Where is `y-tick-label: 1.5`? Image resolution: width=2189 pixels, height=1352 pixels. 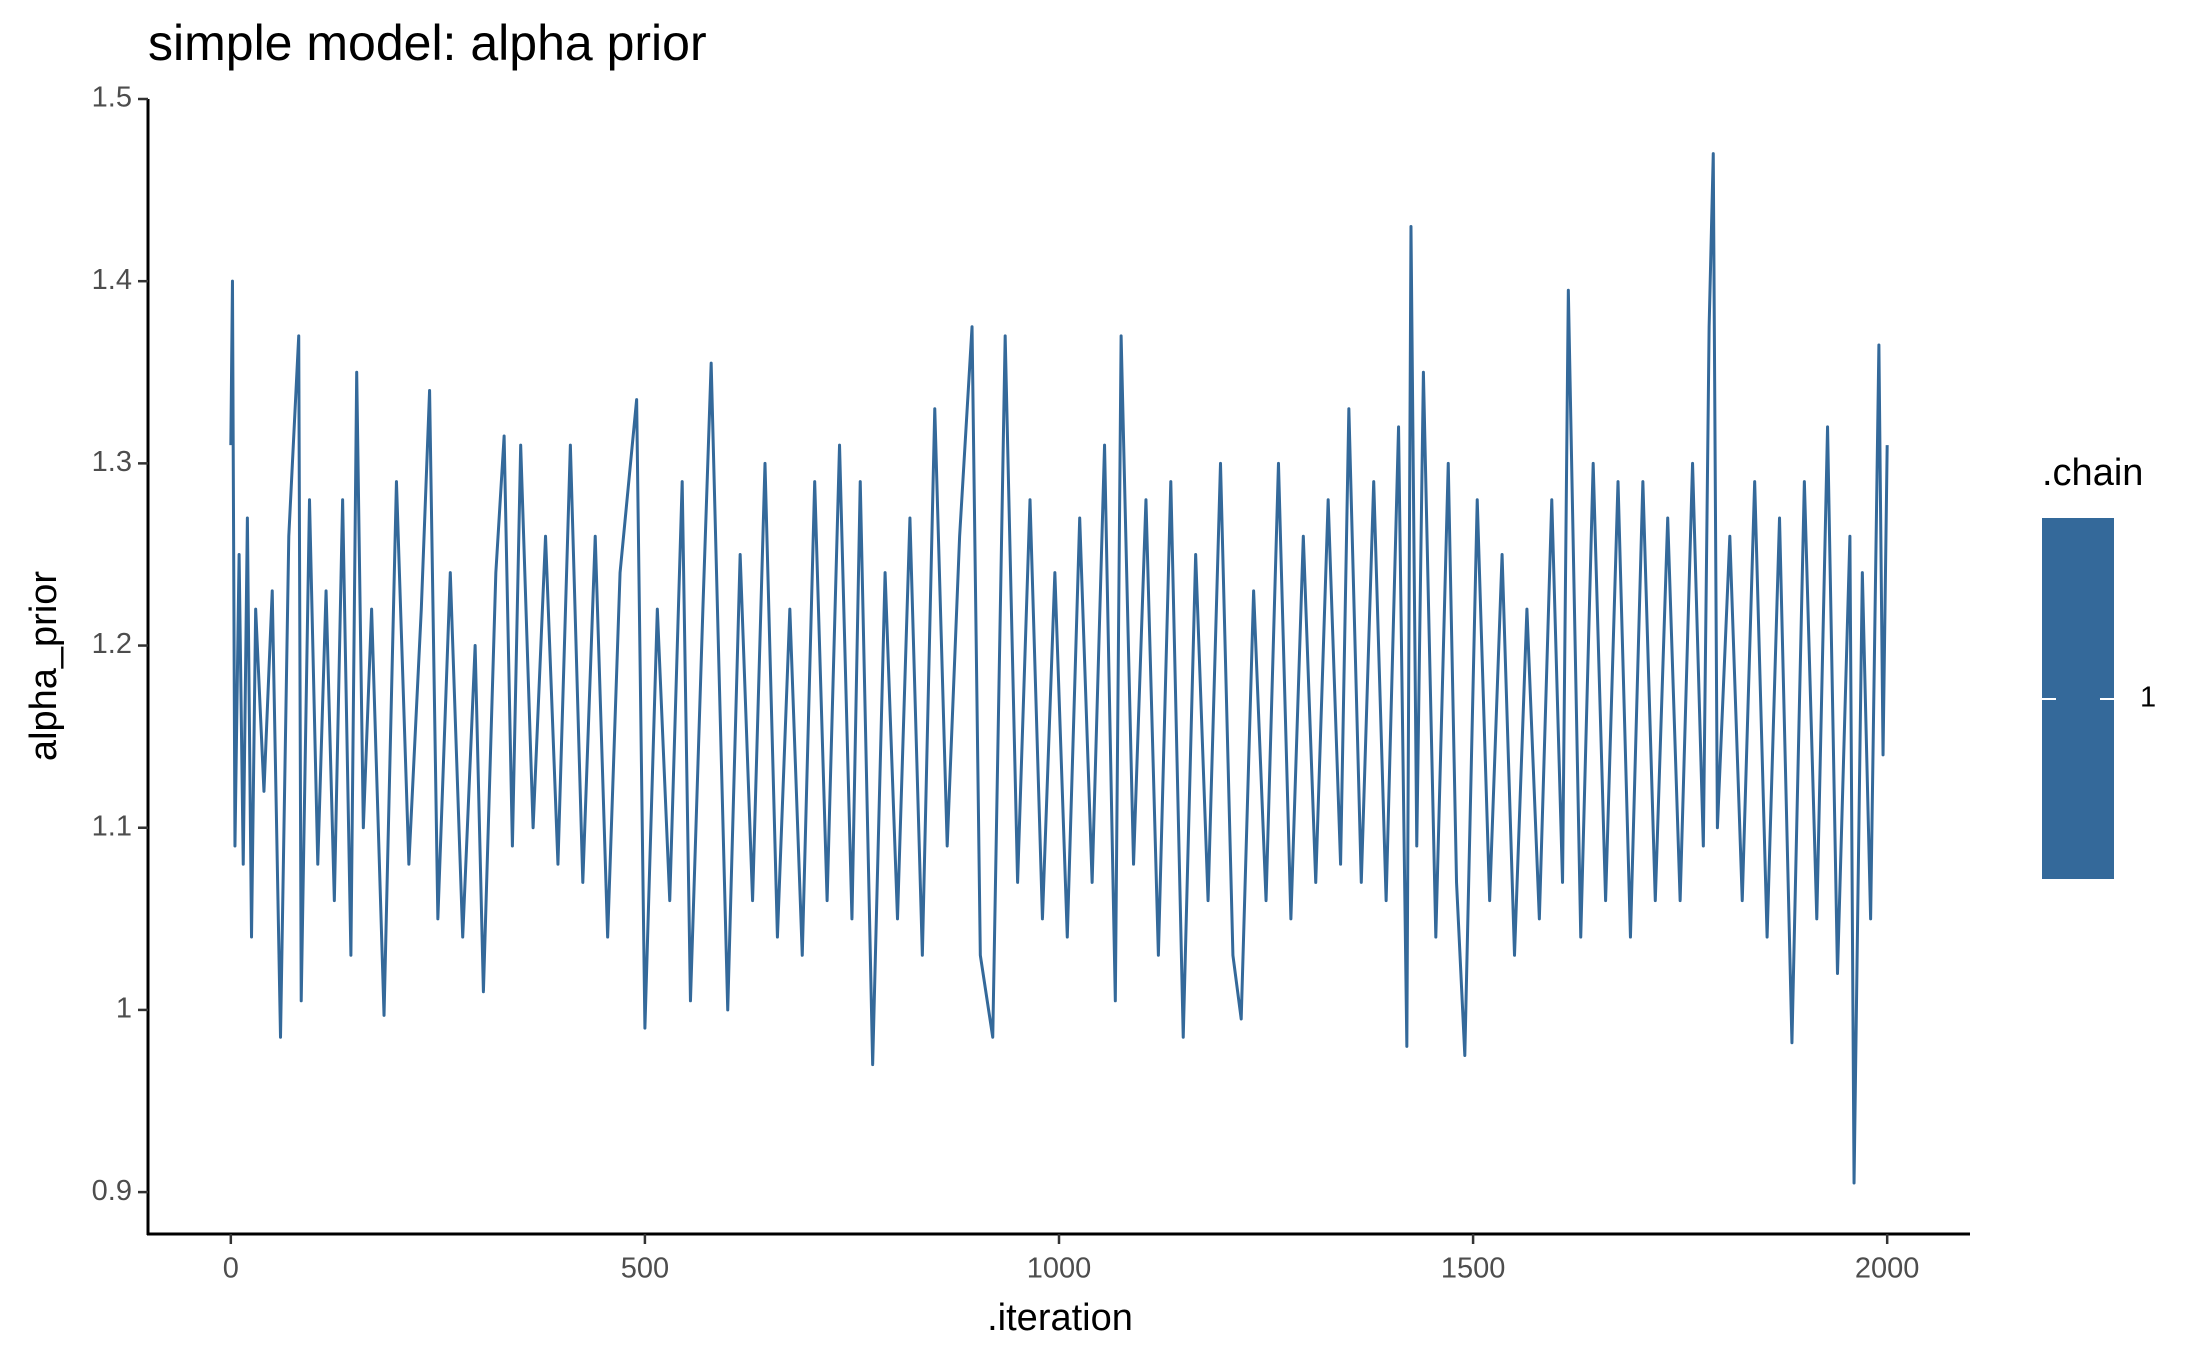
y-tick-label: 1.5 is located at coordinates (112, 98).